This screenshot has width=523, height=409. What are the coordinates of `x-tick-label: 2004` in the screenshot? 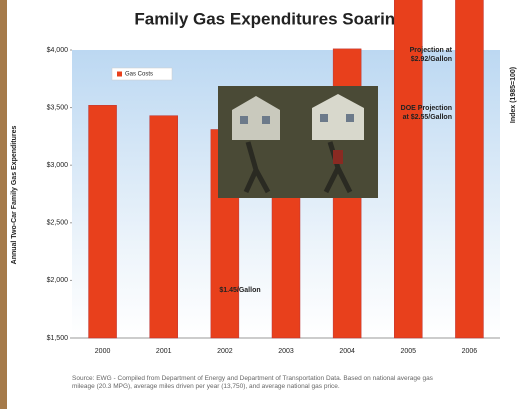 It's located at (347, 351).